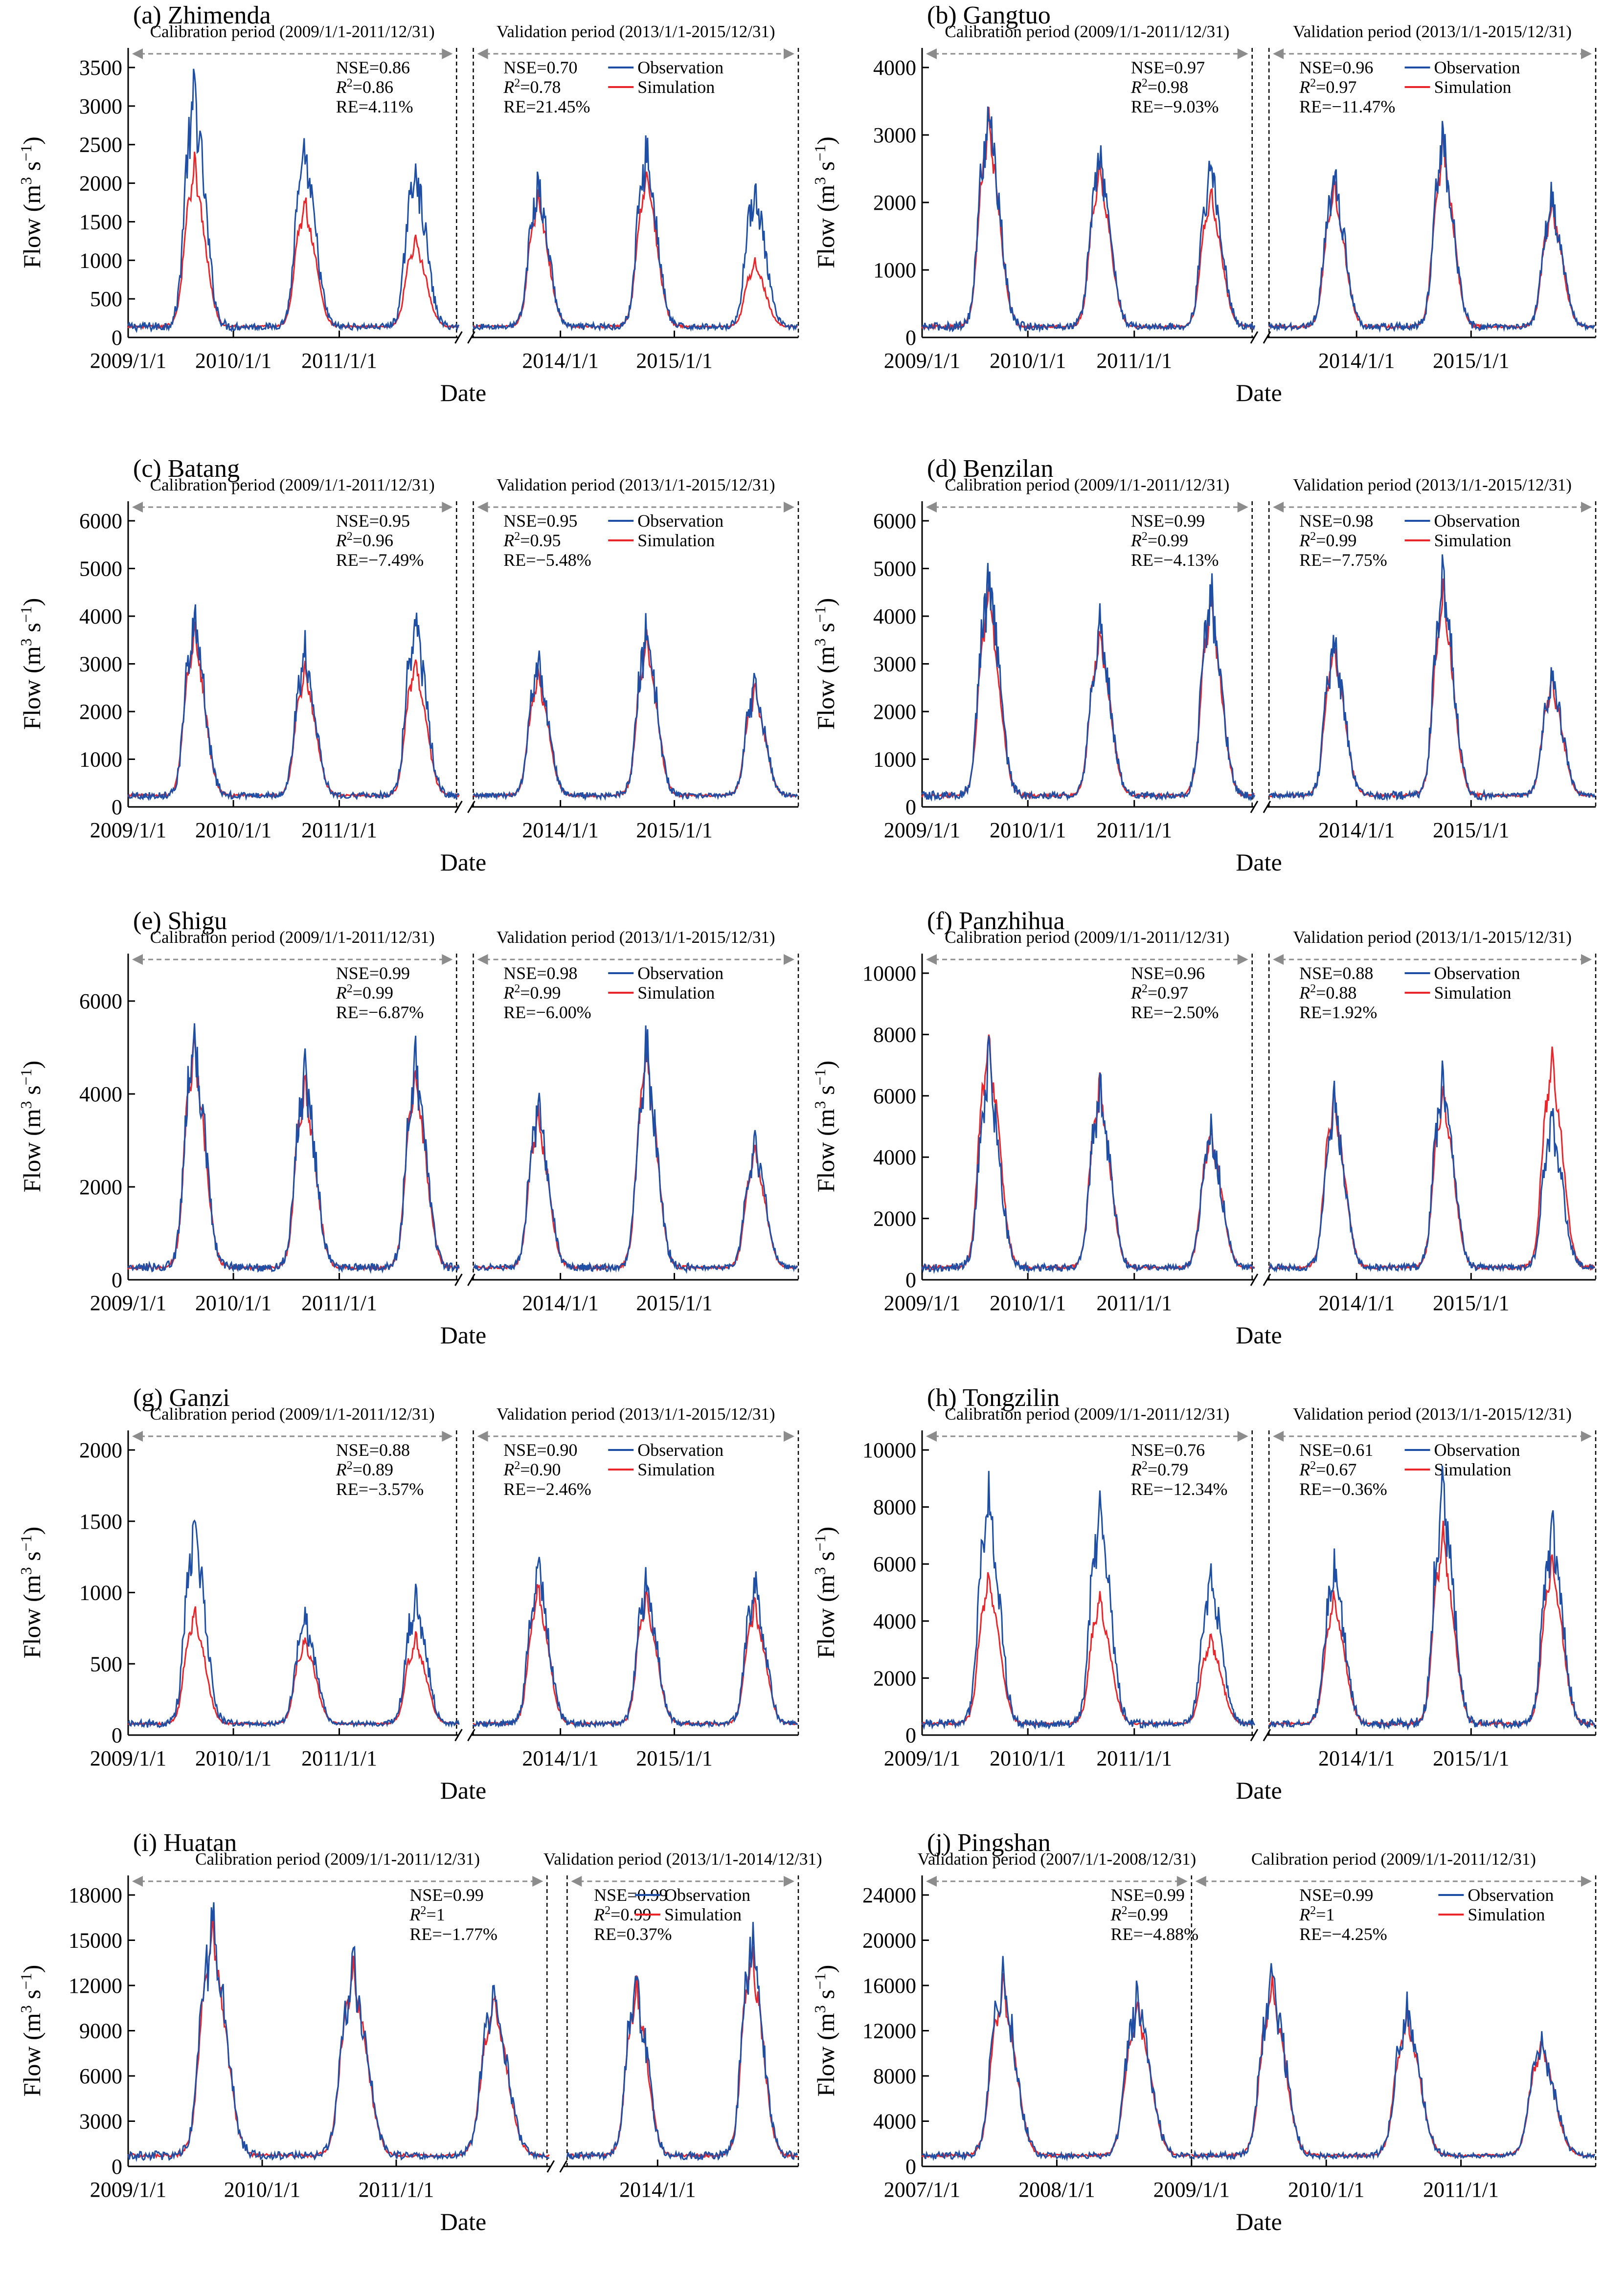 Image resolution: width=1604 pixels, height=2296 pixels. What do you see at coordinates (1343, 1934) in the screenshot?
I see `stat-re: RE=−4.25%` at bounding box center [1343, 1934].